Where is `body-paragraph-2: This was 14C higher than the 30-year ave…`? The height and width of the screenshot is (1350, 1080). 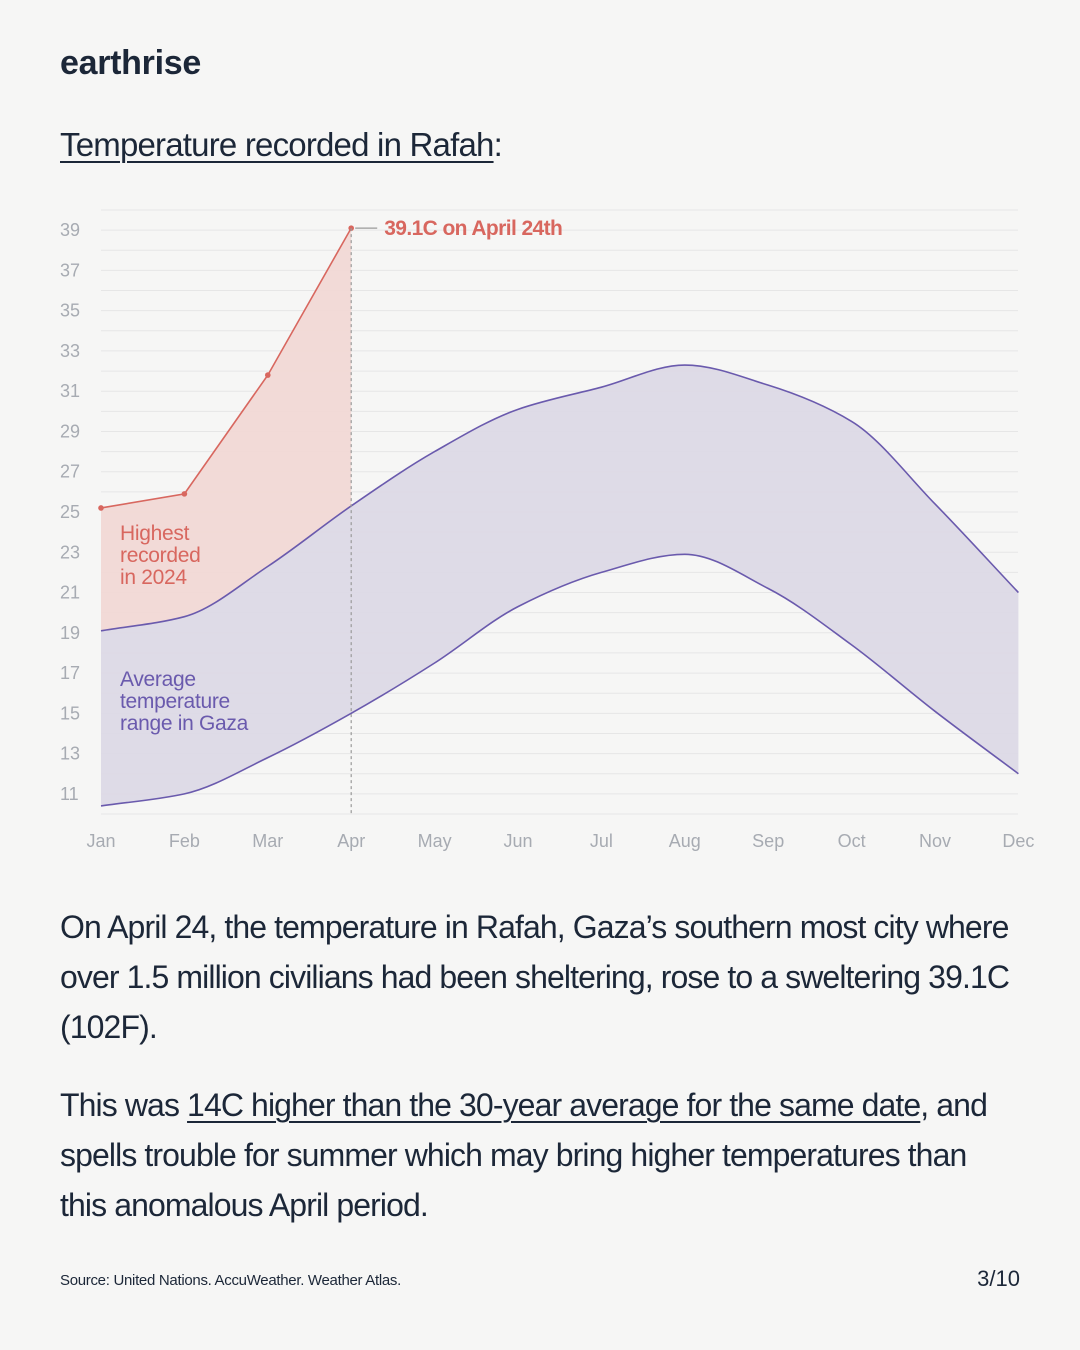 body-paragraph-2: This was 14C higher than the 30-year ave… is located at coordinates (540, 1155).